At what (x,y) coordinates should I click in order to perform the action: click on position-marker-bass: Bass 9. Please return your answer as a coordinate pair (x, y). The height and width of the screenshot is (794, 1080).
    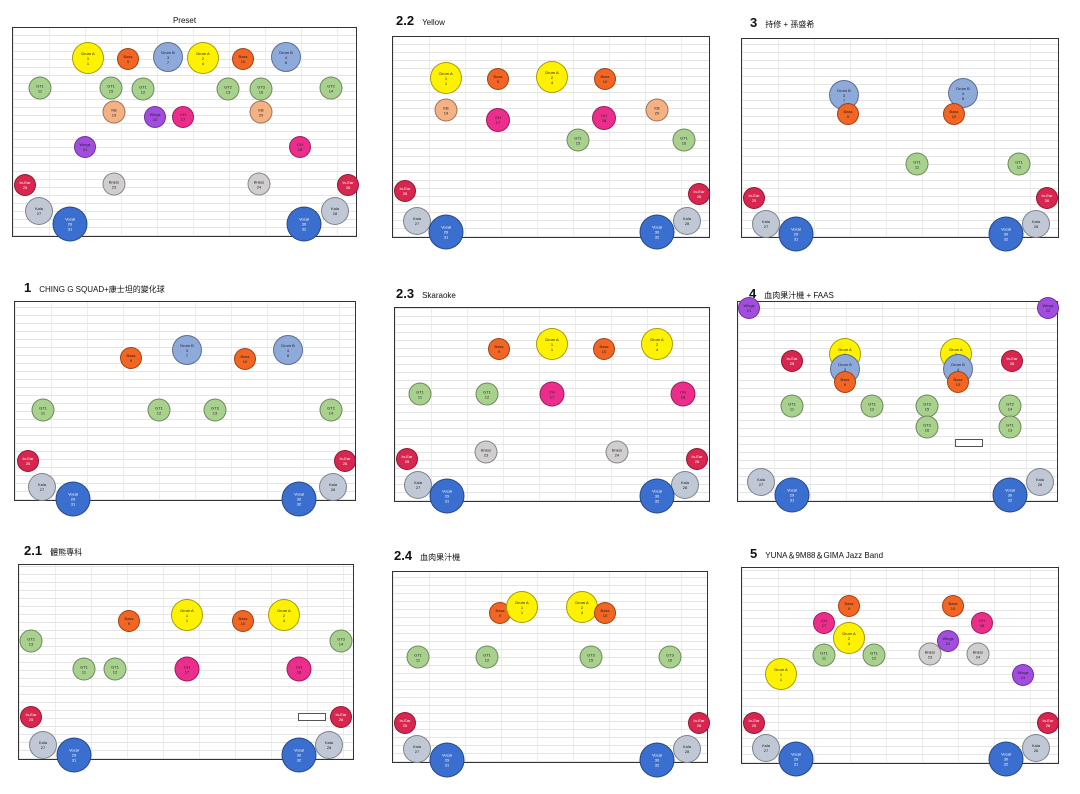
    Looking at the image, I should click on (848, 114).